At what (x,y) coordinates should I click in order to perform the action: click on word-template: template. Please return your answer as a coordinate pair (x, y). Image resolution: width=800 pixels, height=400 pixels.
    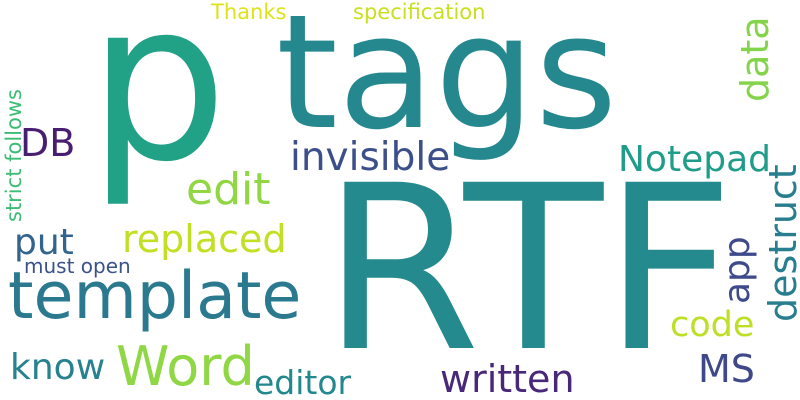
    Looking at the image, I should click on (155, 296).